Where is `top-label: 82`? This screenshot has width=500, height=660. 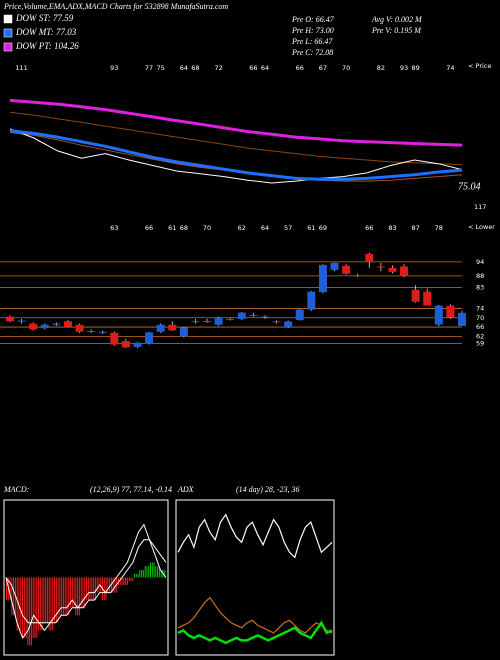 top-label: 82 is located at coordinates (381, 68).